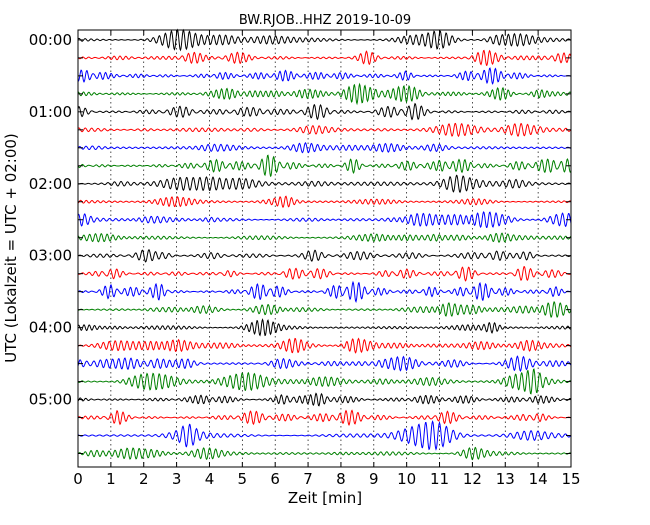  Describe the element at coordinates (325, 498) in the screenshot. I see `x-axis-label: Zeit [min]` at that location.